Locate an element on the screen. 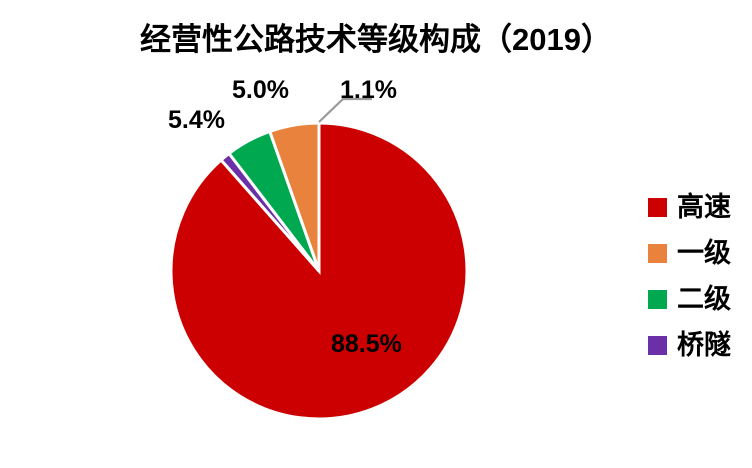 The width and height of the screenshot is (752, 468). leader-line-bridge-tunnel is located at coordinates (345, 110).